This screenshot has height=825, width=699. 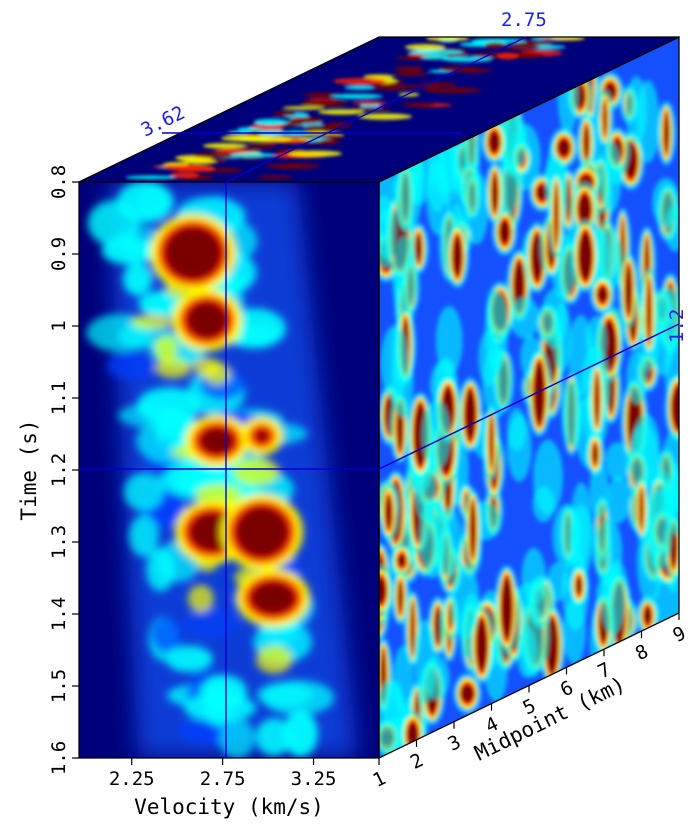 I want to click on time-slice-line-side, so click(x=529, y=396).